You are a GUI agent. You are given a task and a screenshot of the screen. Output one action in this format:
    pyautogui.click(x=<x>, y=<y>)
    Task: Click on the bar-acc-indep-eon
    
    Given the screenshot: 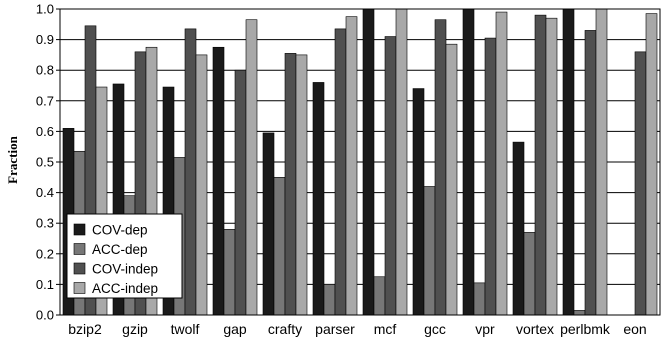 What is the action you would take?
    pyautogui.click(x=651, y=164)
    